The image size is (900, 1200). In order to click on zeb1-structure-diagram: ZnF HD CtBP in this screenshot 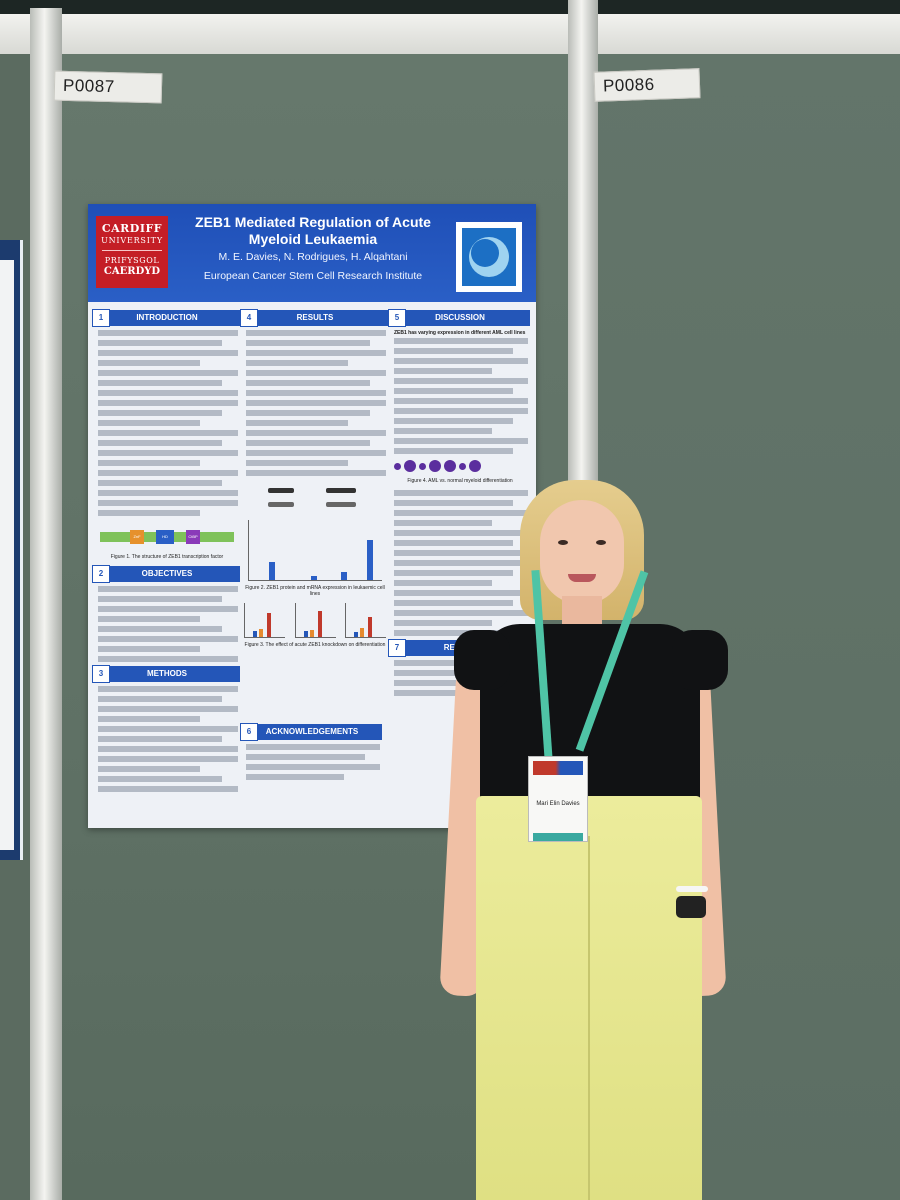, I will do `click(167, 535)`.